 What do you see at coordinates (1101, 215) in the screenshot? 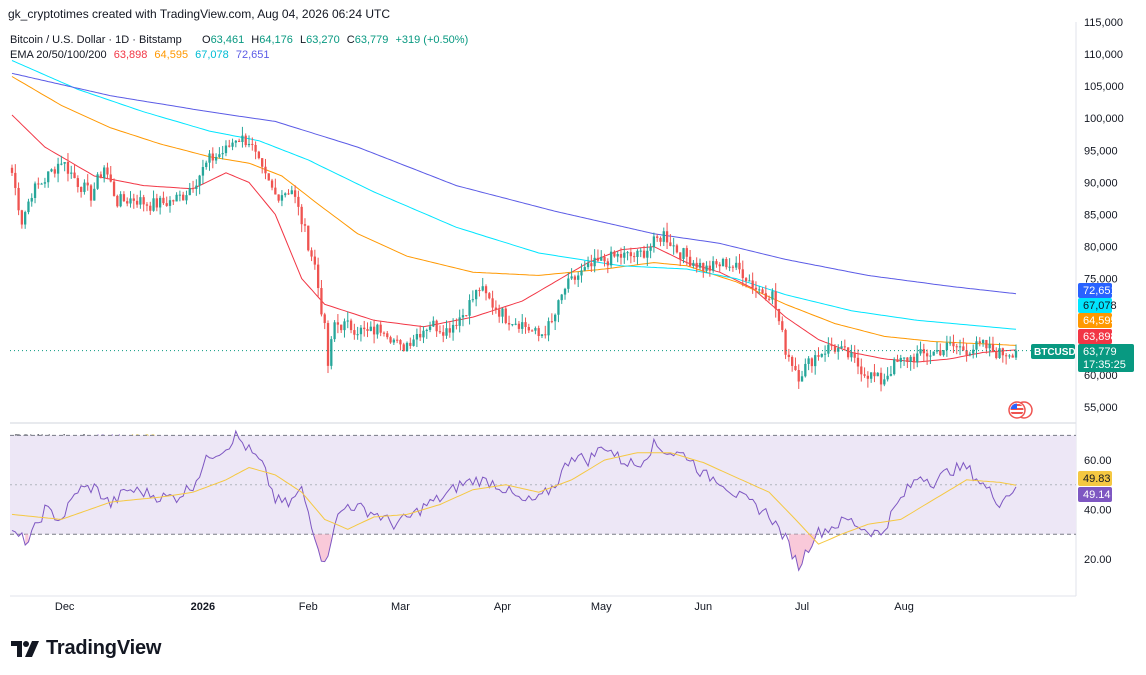
I see `price-tick-label: 85,000` at bounding box center [1101, 215].